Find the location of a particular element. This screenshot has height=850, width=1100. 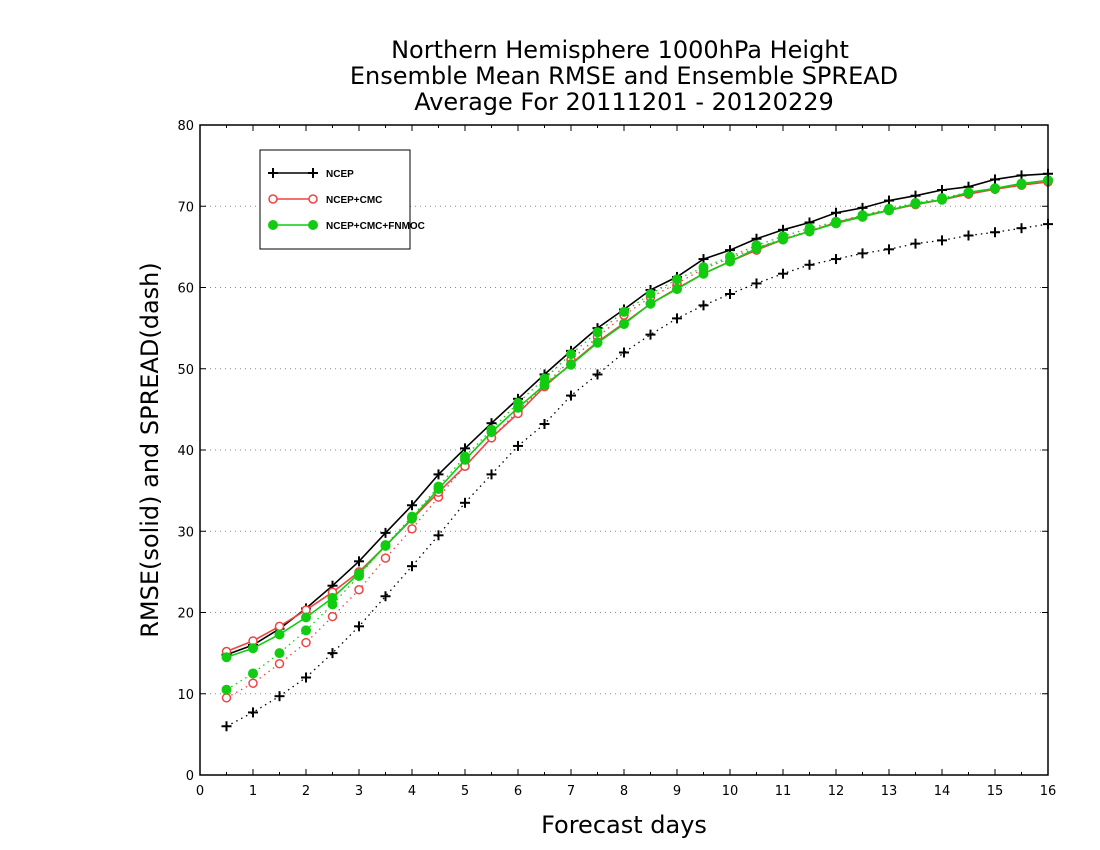

legend-label: NCEP is located at coordinates (340, 174).